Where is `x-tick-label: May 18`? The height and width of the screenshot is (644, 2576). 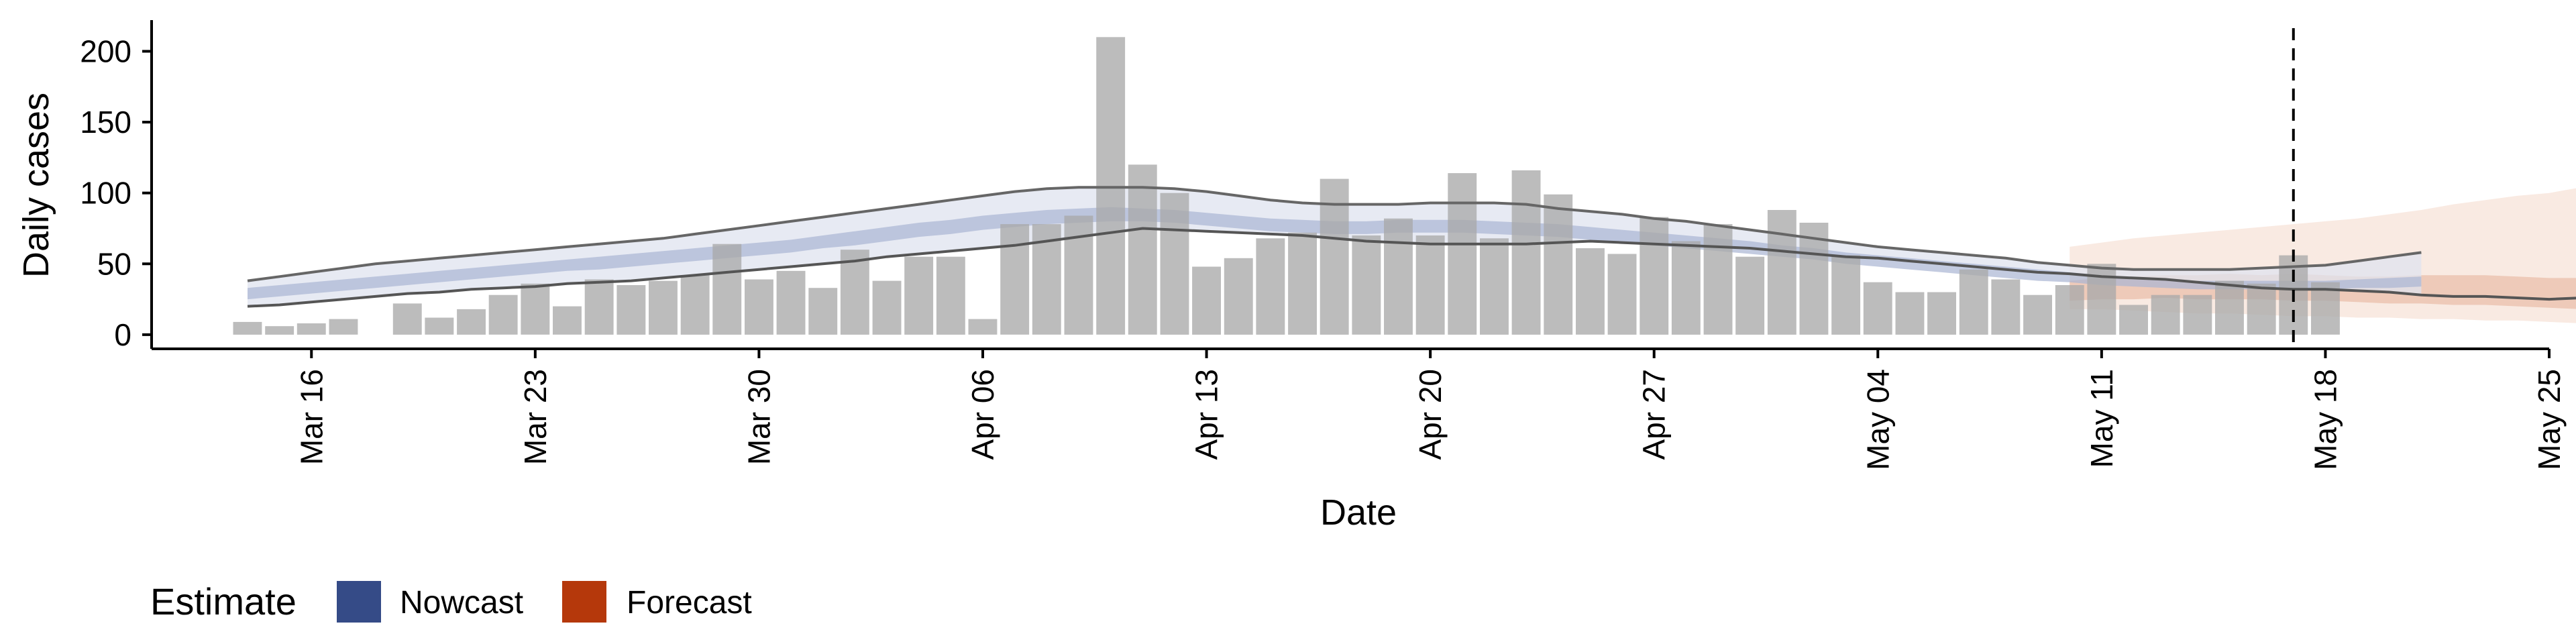 x-tick-label: May 18 is located at coordinates (2325, 419).